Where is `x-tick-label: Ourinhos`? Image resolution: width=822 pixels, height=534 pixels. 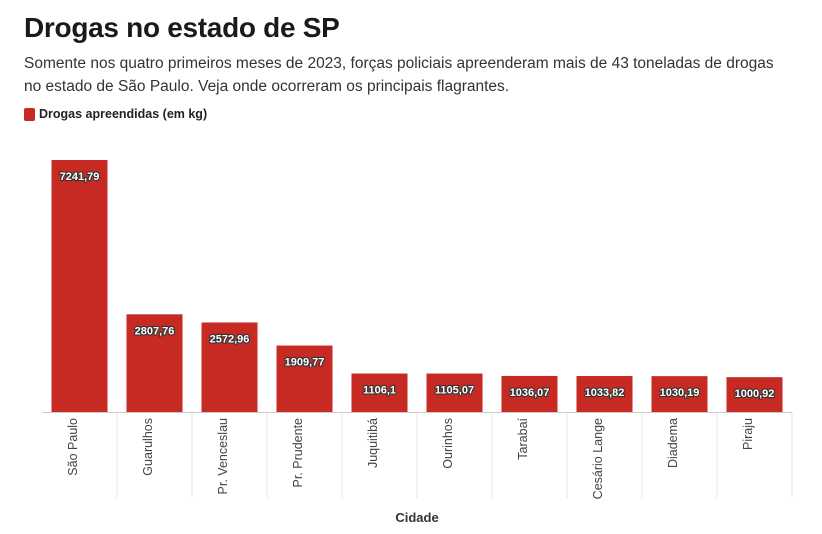 x-tick-label: Ourinhos is located at coordinates (448, 443).